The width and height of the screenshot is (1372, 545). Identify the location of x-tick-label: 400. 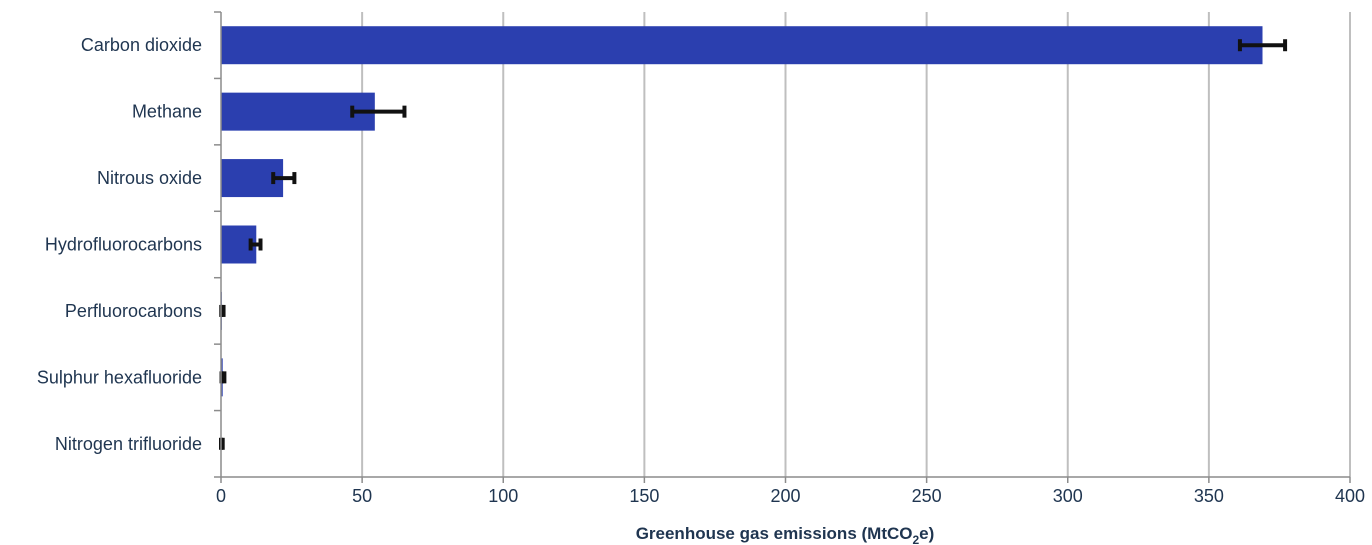
(1350, 496).